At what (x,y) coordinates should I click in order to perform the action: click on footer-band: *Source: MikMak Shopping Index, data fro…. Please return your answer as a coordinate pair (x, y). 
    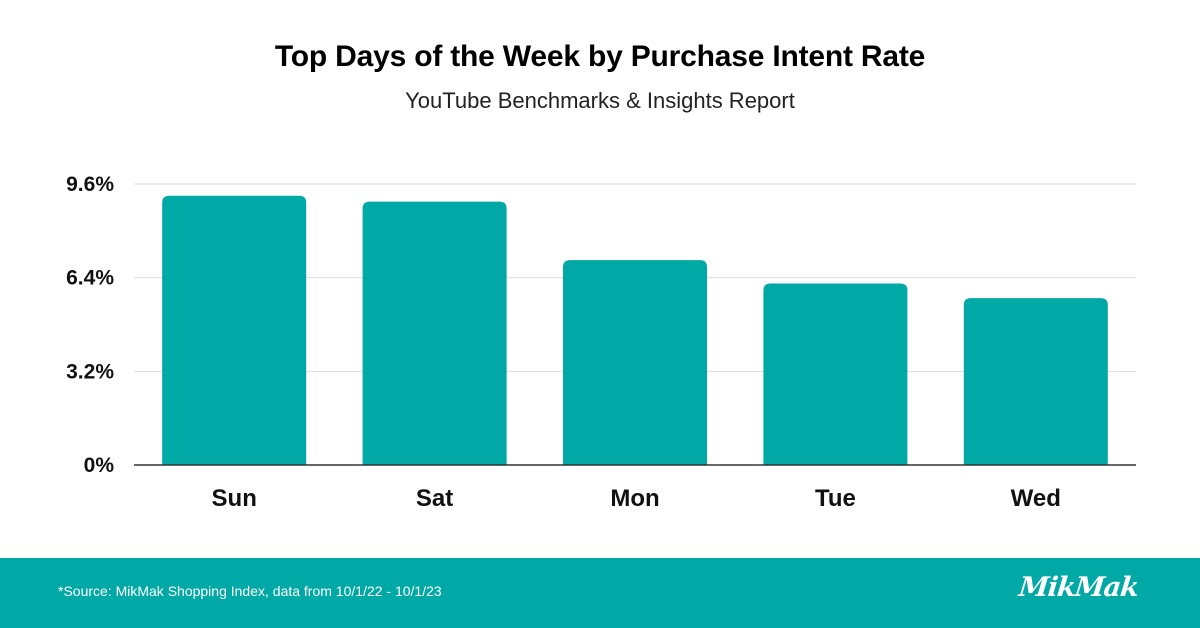
    Looking at the image, I should click on (600, 593).